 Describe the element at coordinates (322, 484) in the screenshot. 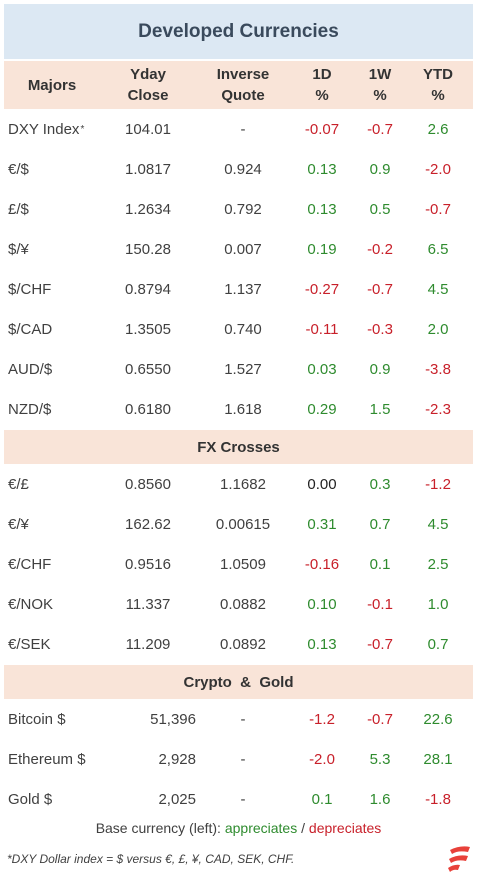

I see `cell-d1: 0.00` at that location.